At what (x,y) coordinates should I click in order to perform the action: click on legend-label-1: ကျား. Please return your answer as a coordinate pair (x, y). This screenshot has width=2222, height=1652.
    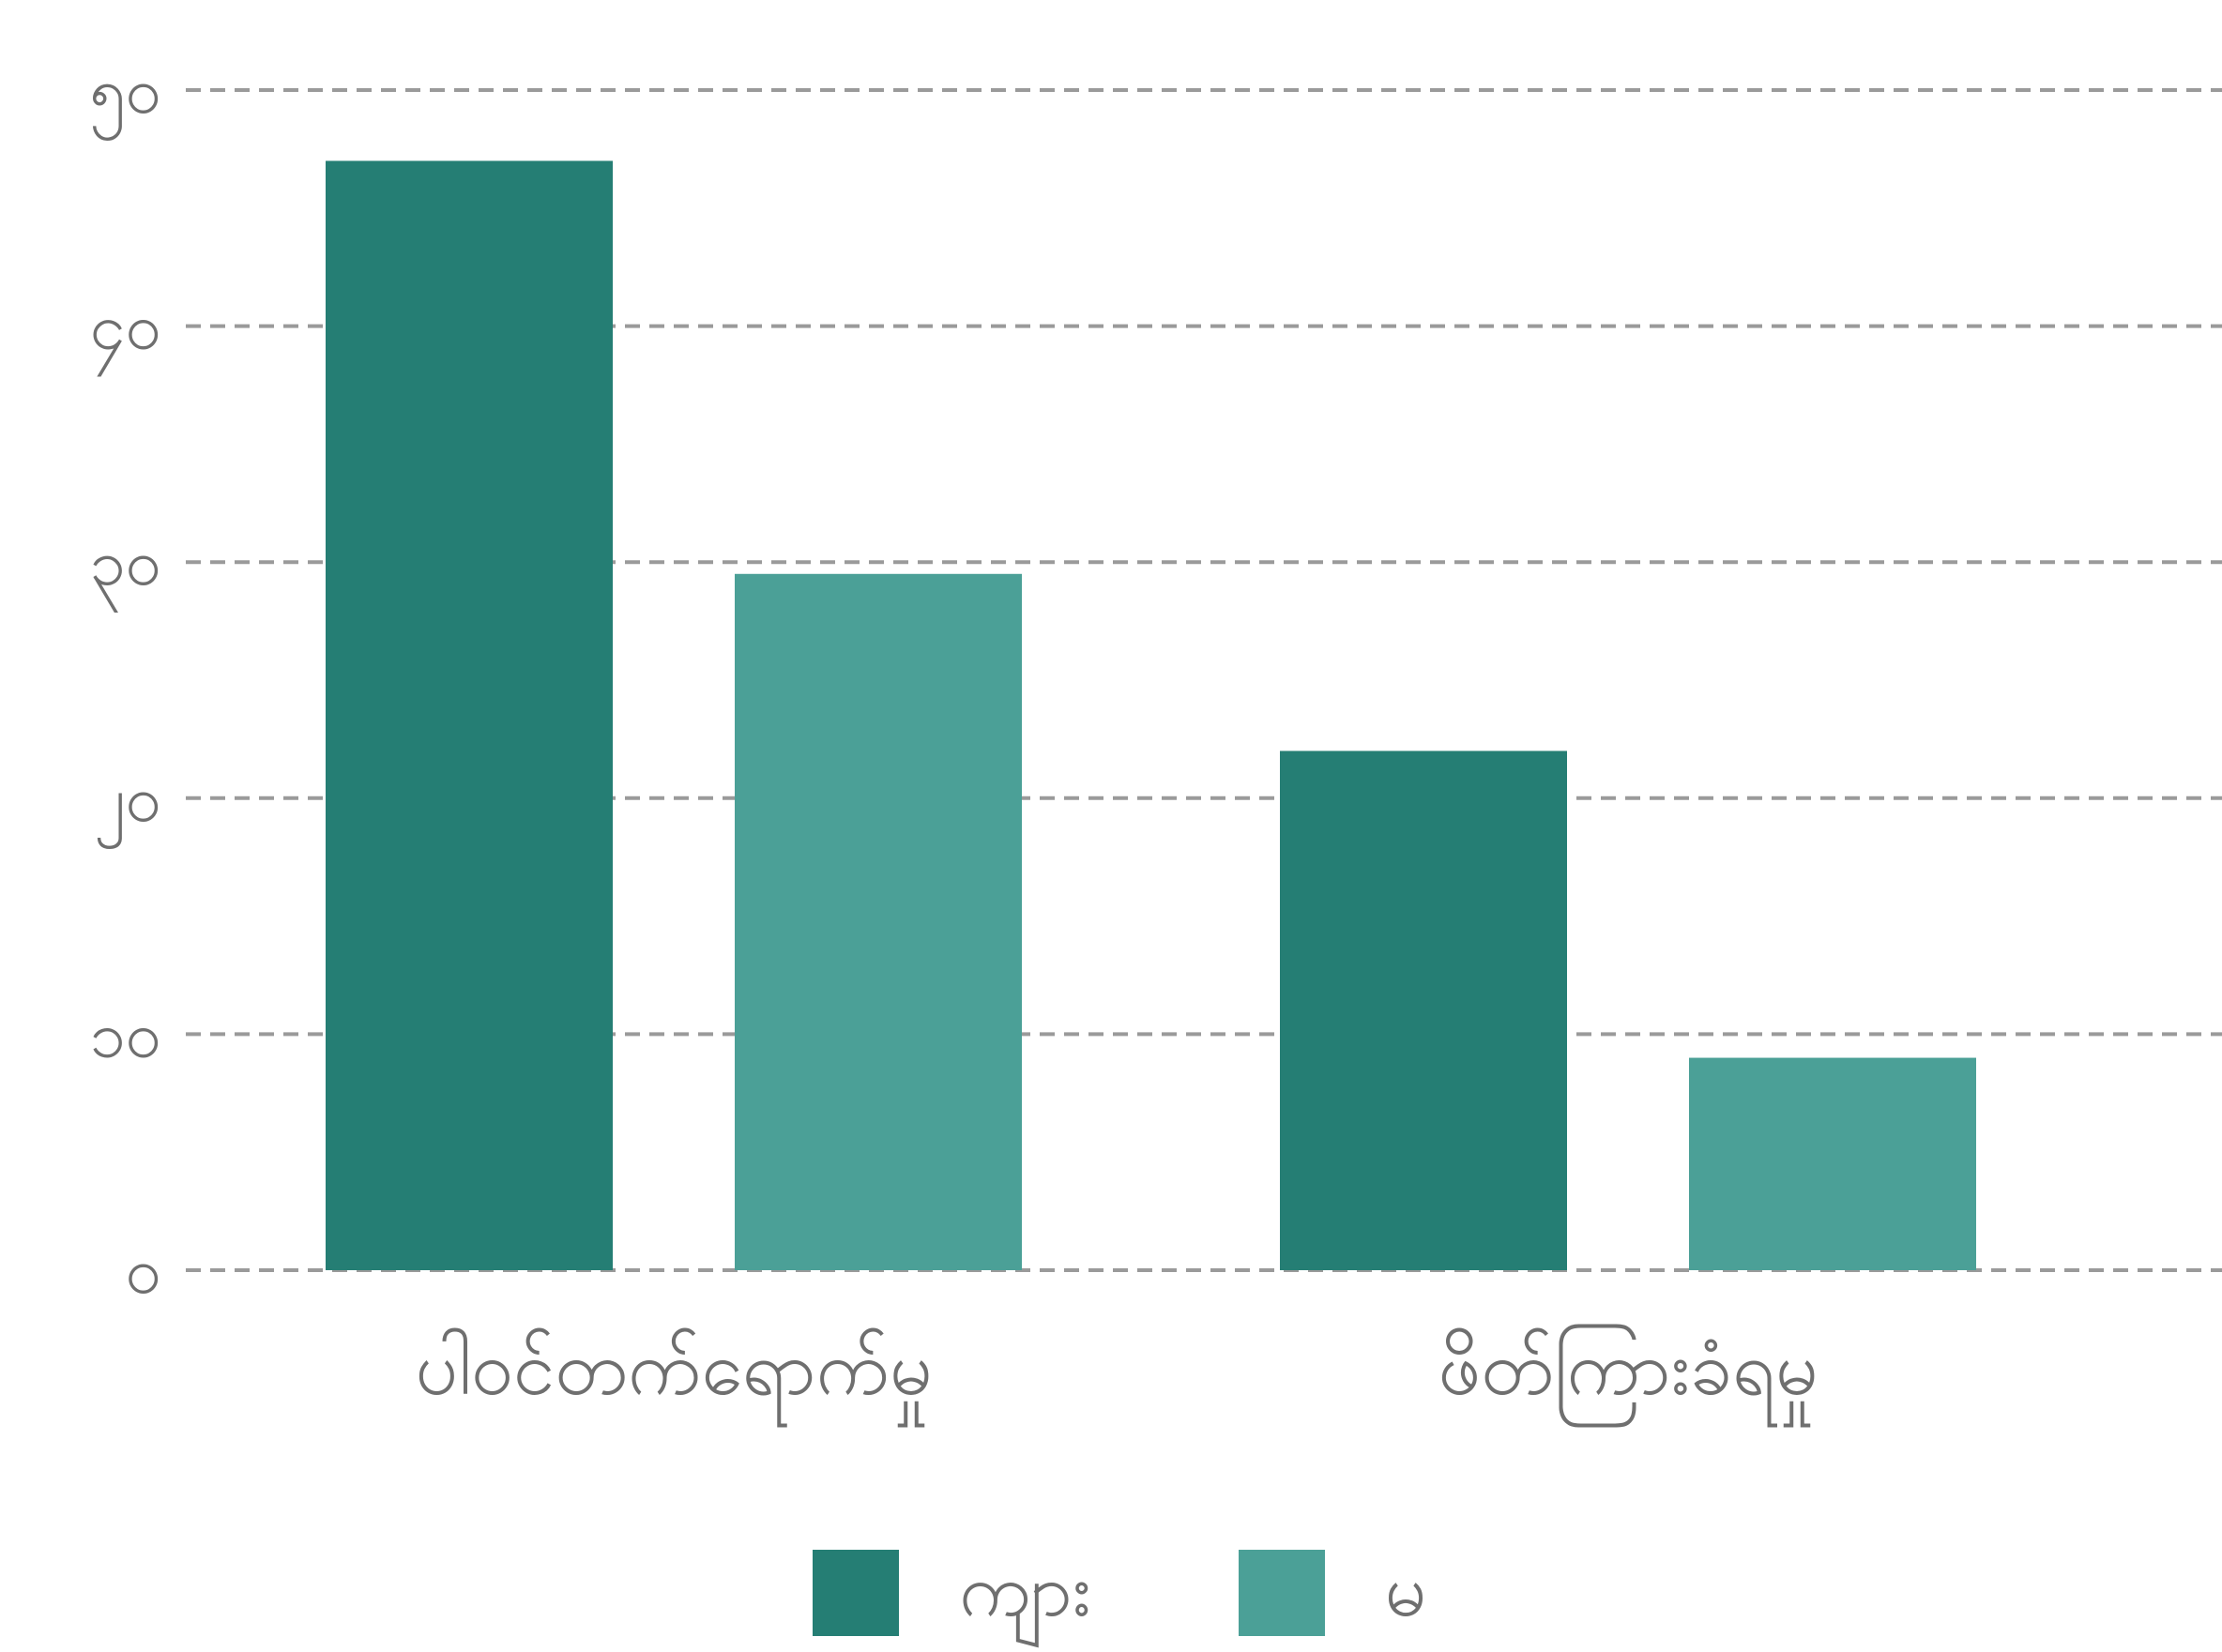
    Looking at the image, I should click on (1025, 1598).